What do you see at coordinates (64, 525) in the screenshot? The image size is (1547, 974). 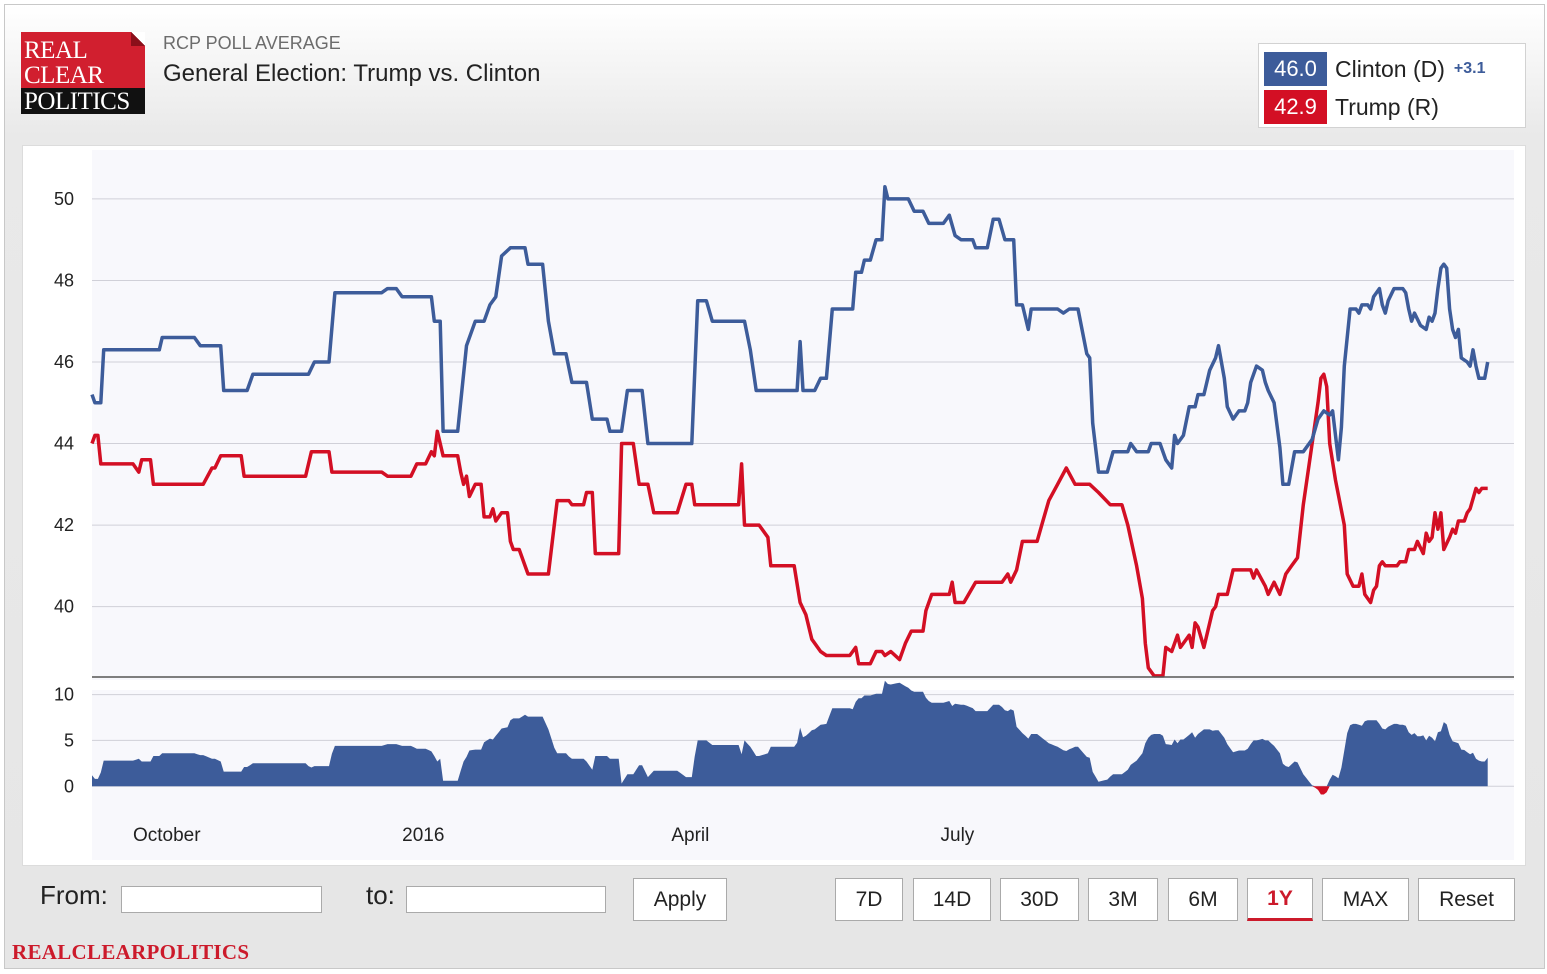 I see `y-tick-label-42: 42` at bounding box center [64, 525].